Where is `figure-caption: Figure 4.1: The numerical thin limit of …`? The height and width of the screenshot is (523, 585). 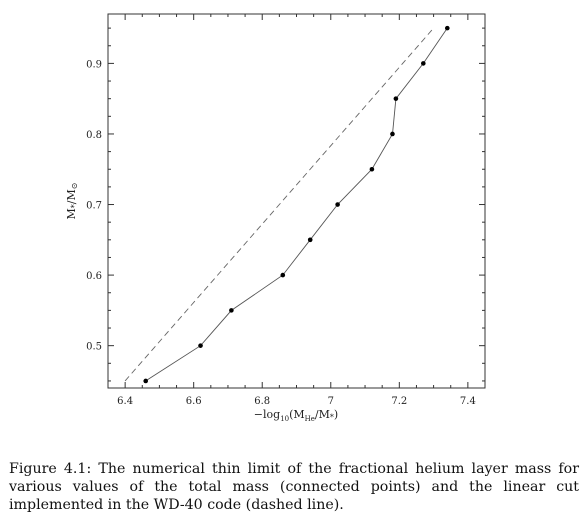
figure-caption: Figure 4.1: The numerical thin limit of … is located at coordinates (294, 487).